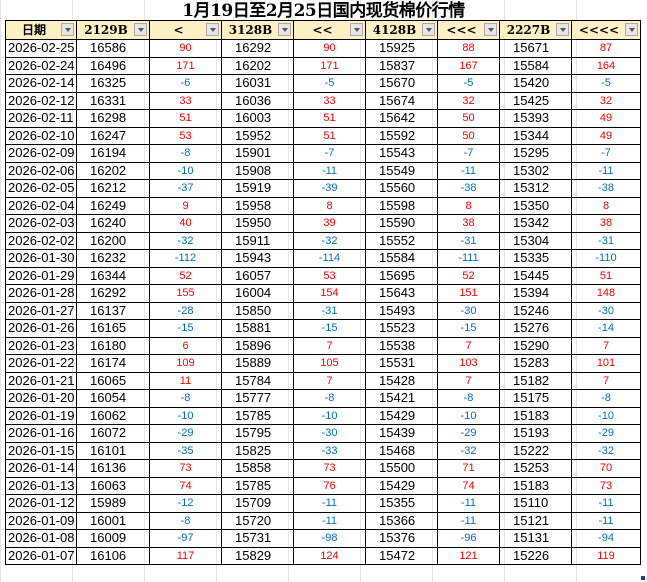 This screenshot has height=582, width=647. I want to click on cell-date: 2026-02-04, so click(41, 205).